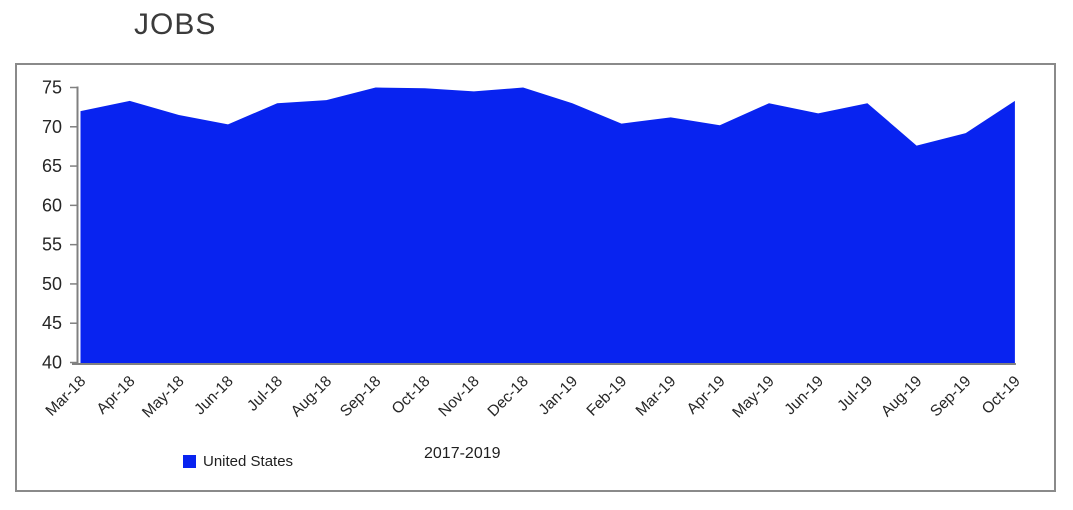 Image resolution: width=1073 pixels, height=510 pixels. What do you see at coordinates (607, 396) in the screenshot?
I see `x-tick-label: Feb-19` at bounding box center [607, 396].